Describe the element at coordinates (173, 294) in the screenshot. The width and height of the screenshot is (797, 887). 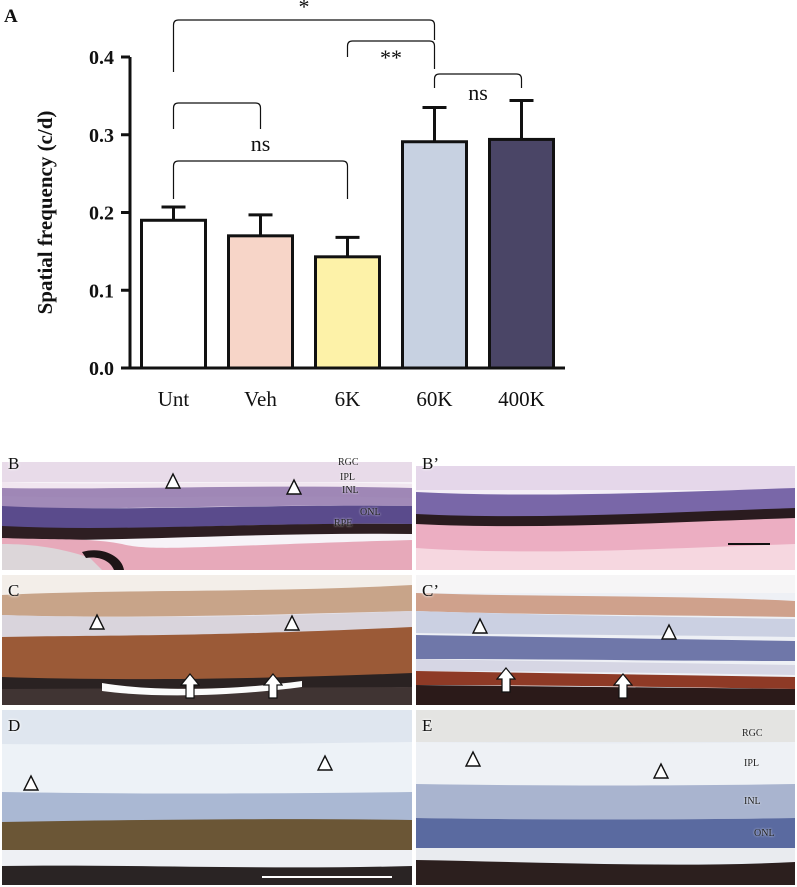
I see `bar-unt` at that location.